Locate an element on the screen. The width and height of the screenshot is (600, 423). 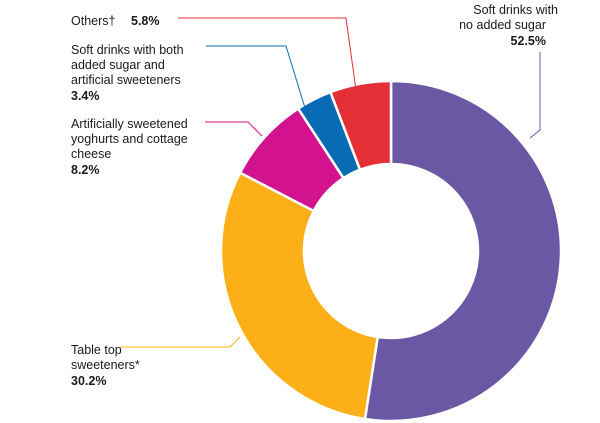
slice-value-label: 52.5% is located at coordinates (528, 41).